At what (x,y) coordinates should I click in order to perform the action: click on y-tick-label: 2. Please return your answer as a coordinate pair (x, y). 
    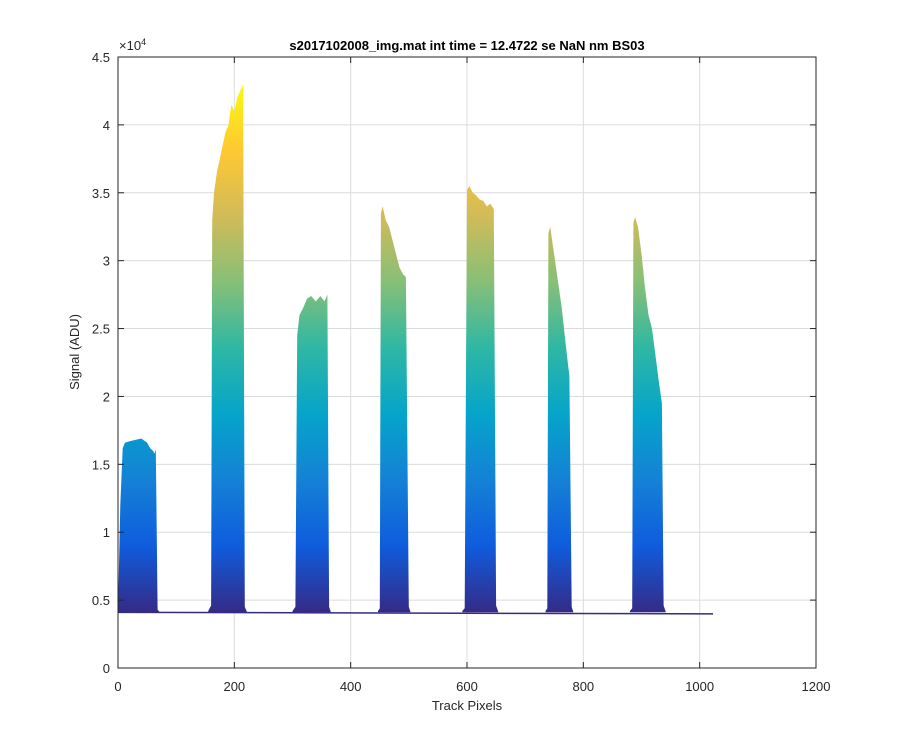
    Looking at the image, I should click on (106, 396).